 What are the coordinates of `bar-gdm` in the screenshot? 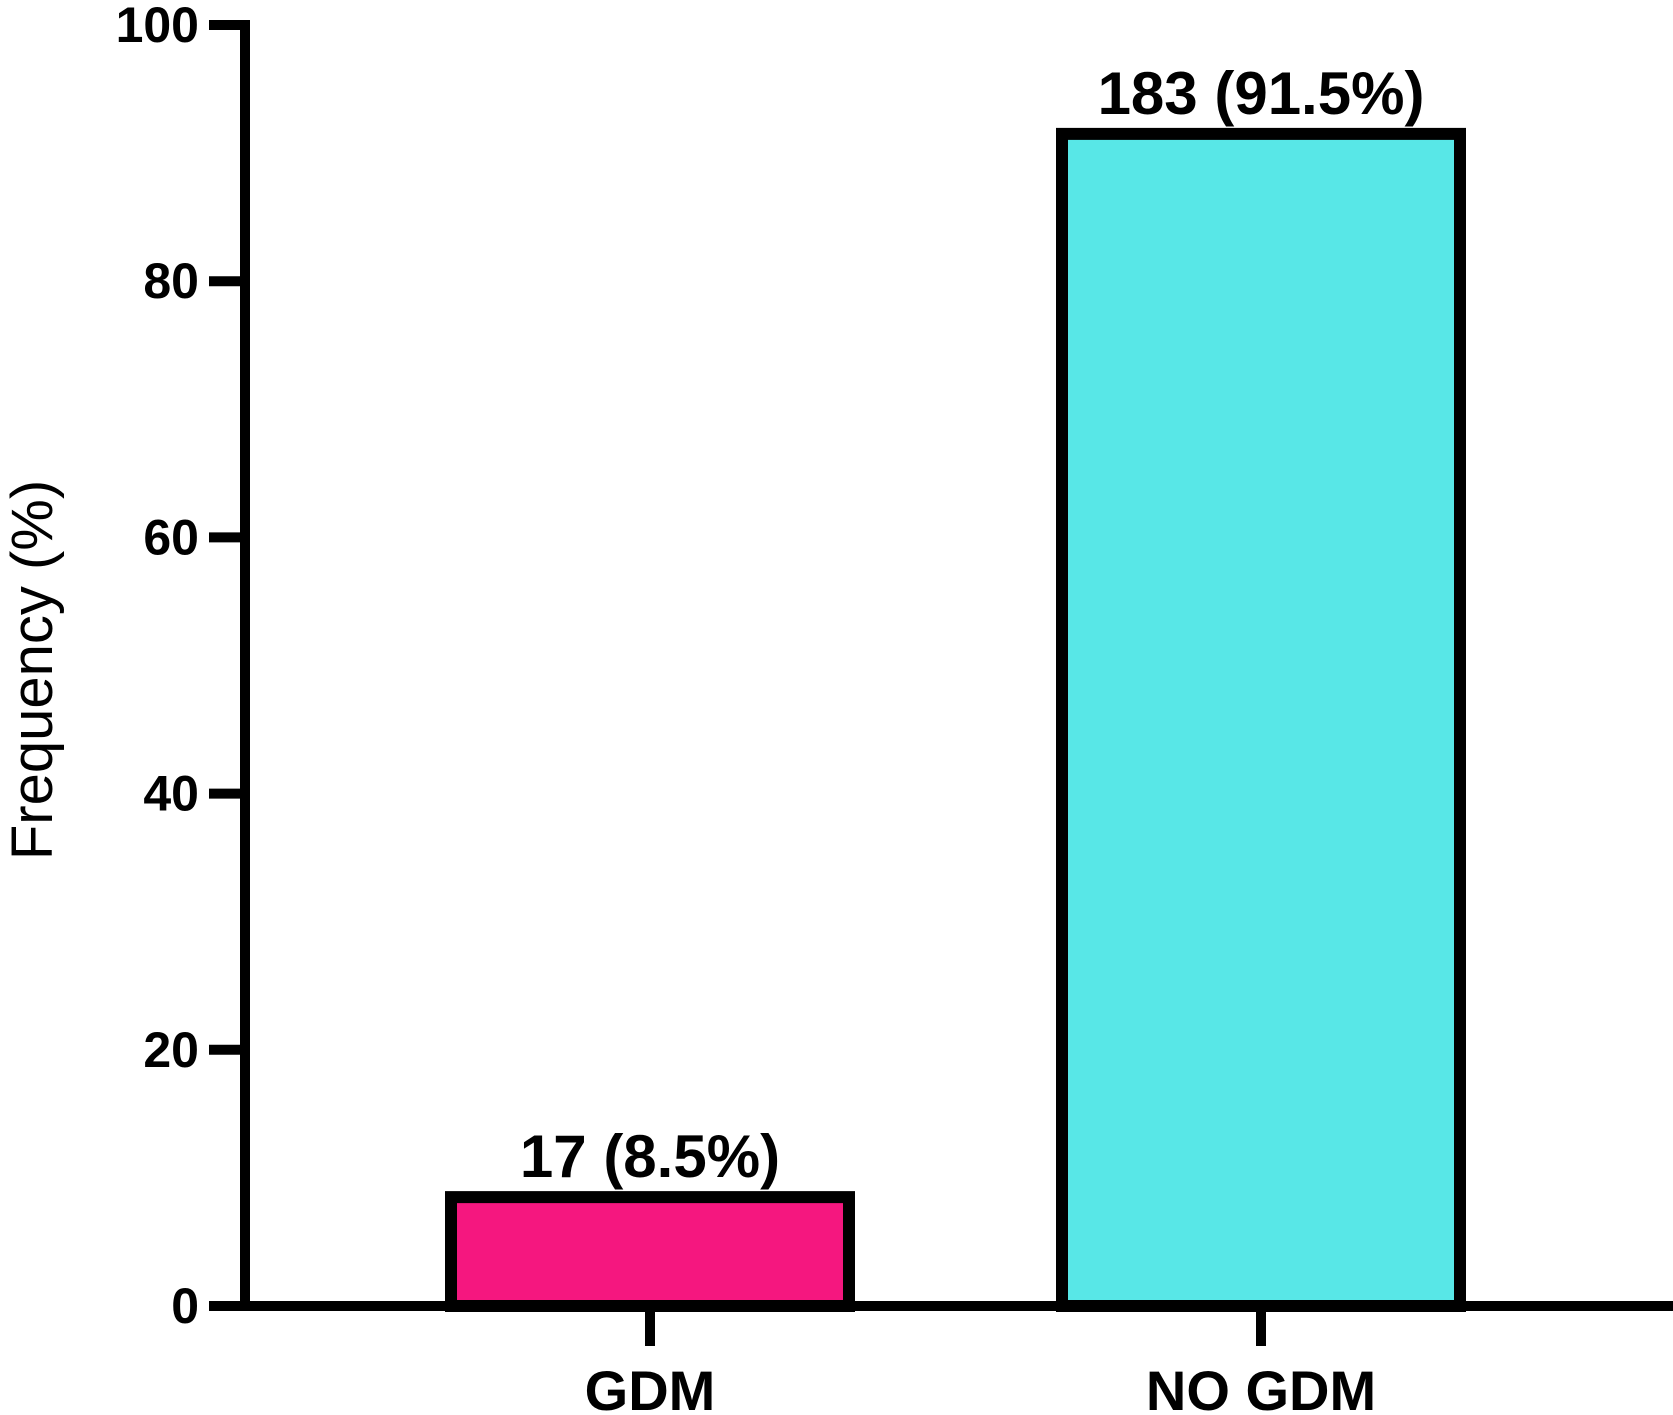 It's located at (650, 1251).